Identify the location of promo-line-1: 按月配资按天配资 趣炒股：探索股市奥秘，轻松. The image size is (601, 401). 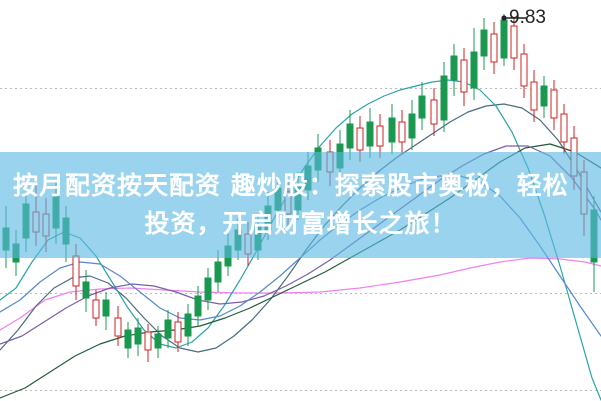
(291, 185).